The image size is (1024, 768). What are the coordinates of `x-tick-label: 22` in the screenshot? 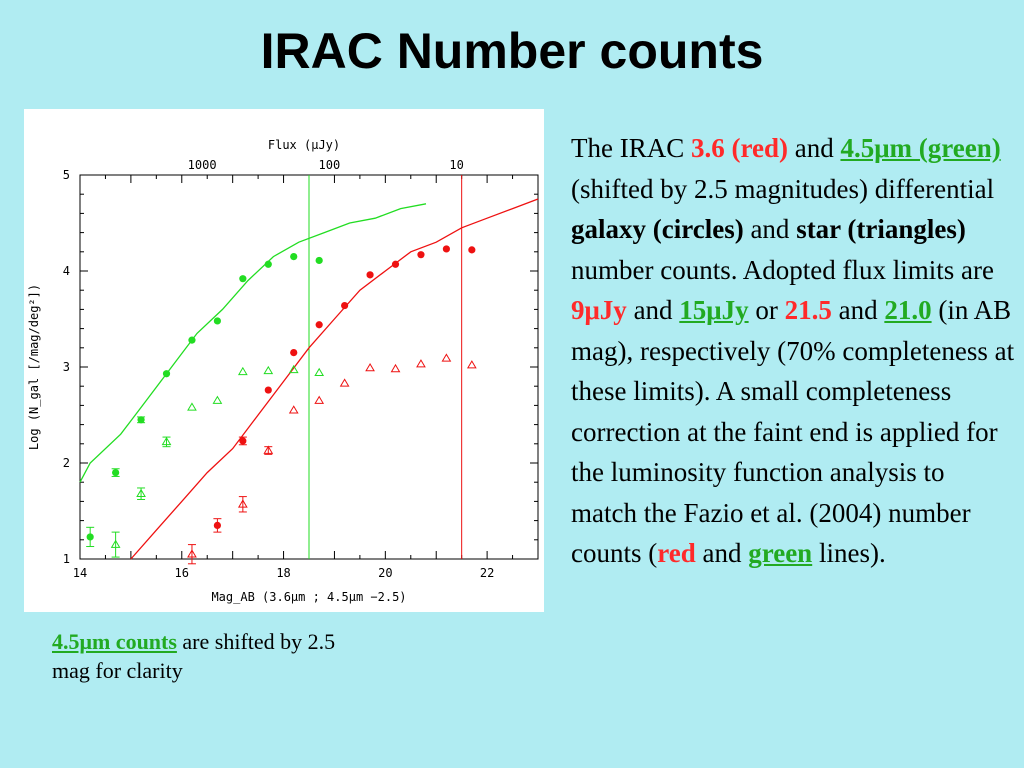 It's located at (487, 573).